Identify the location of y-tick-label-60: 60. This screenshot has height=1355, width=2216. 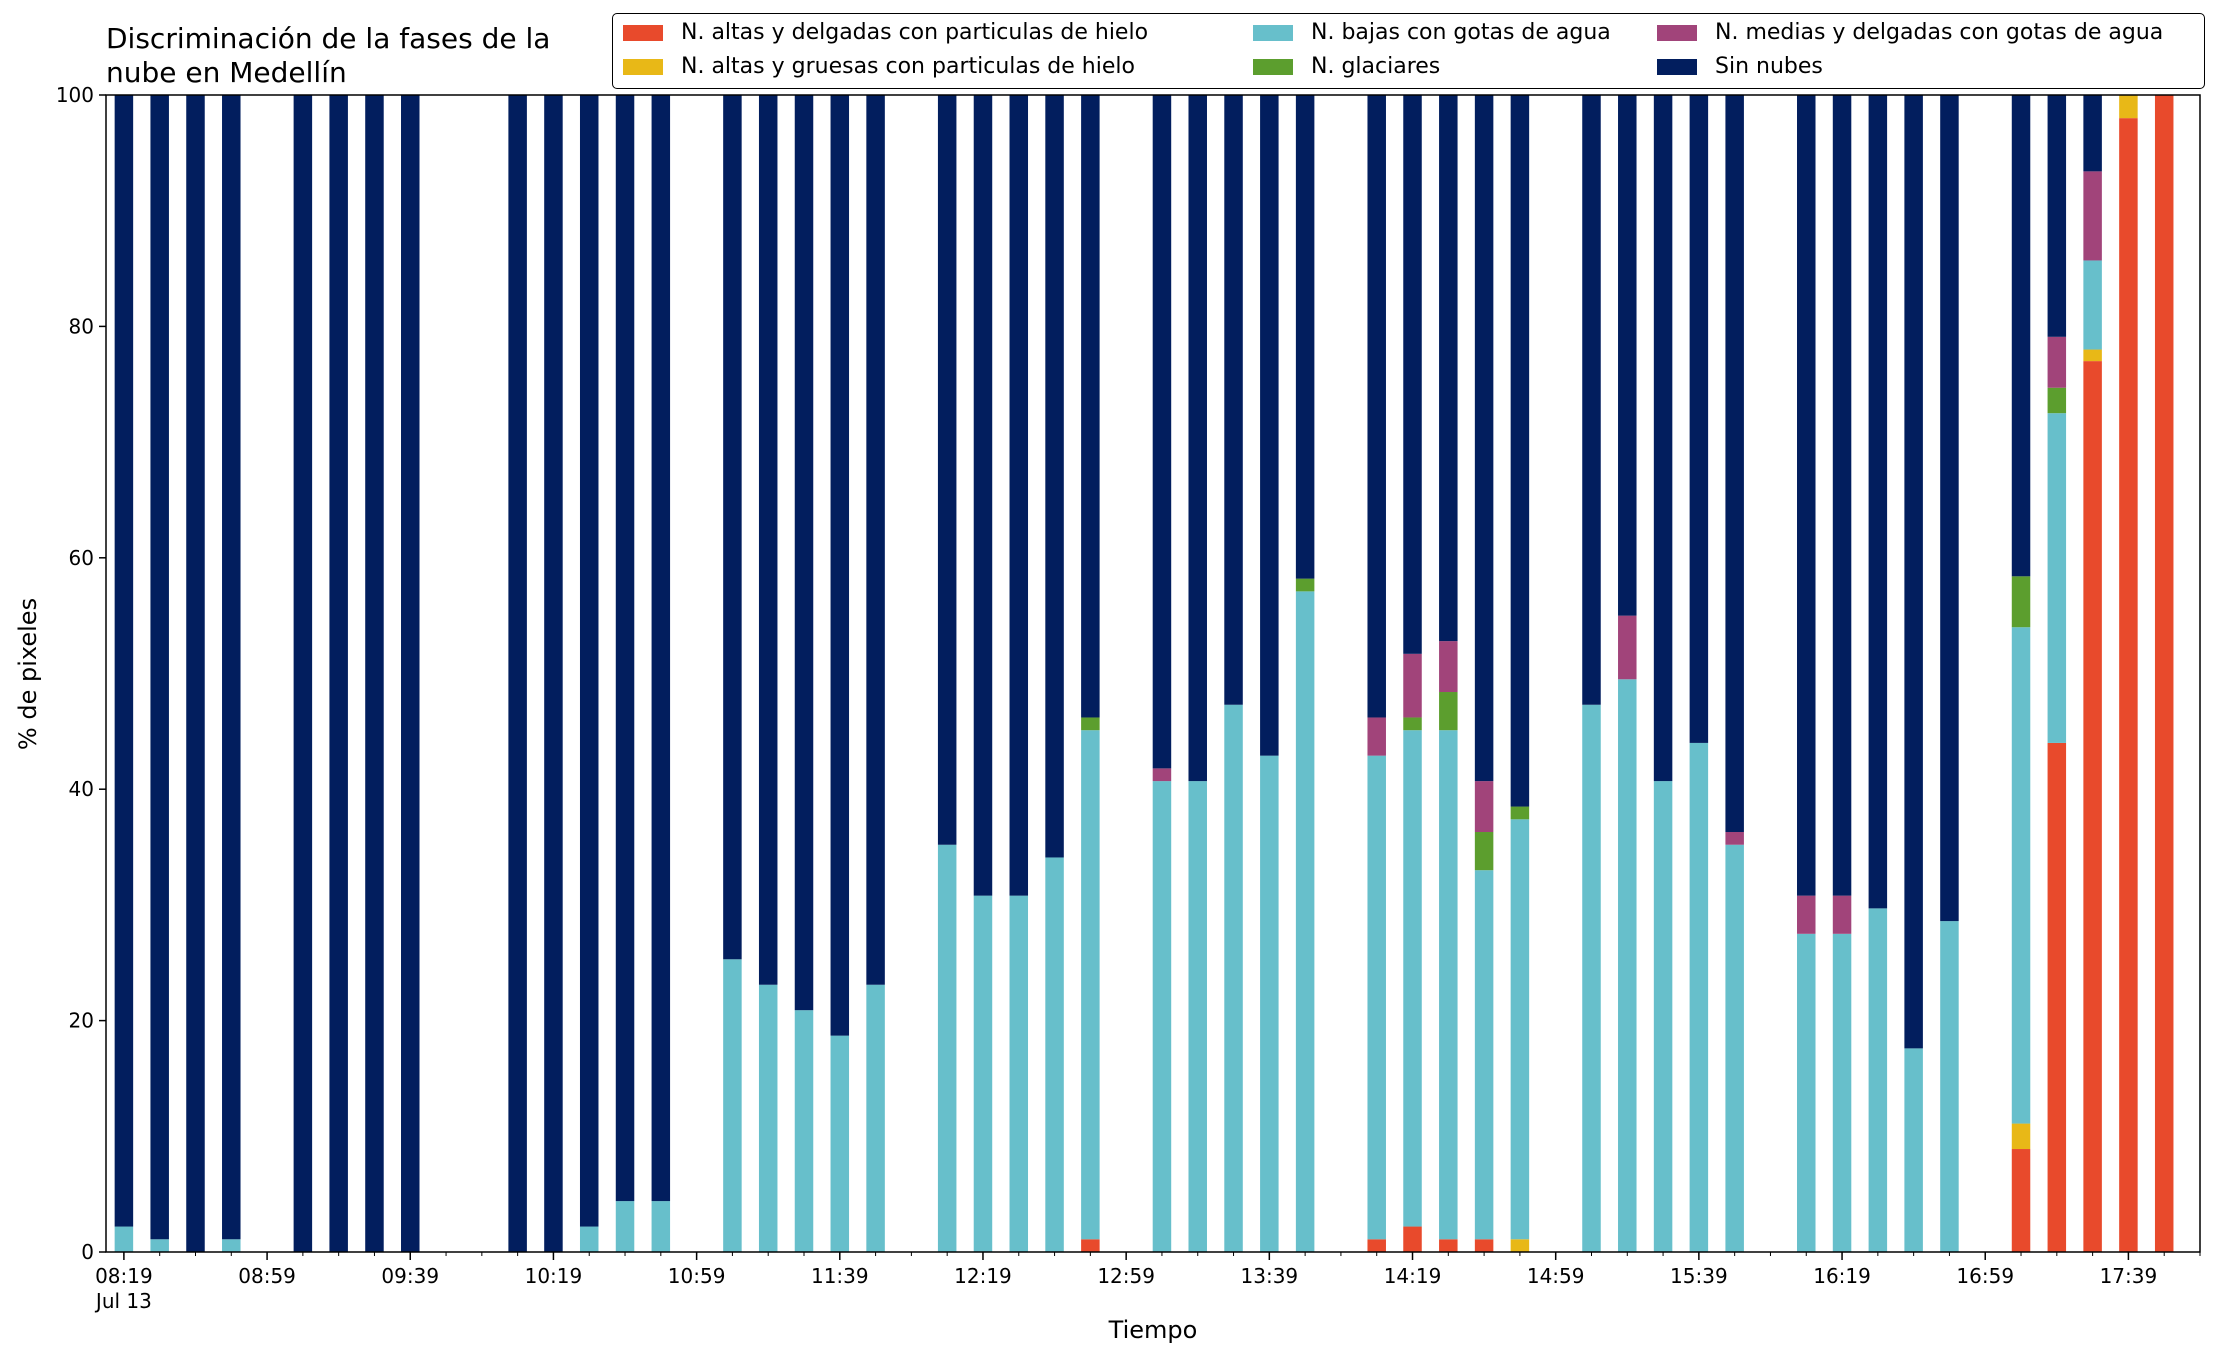
(81, 558).